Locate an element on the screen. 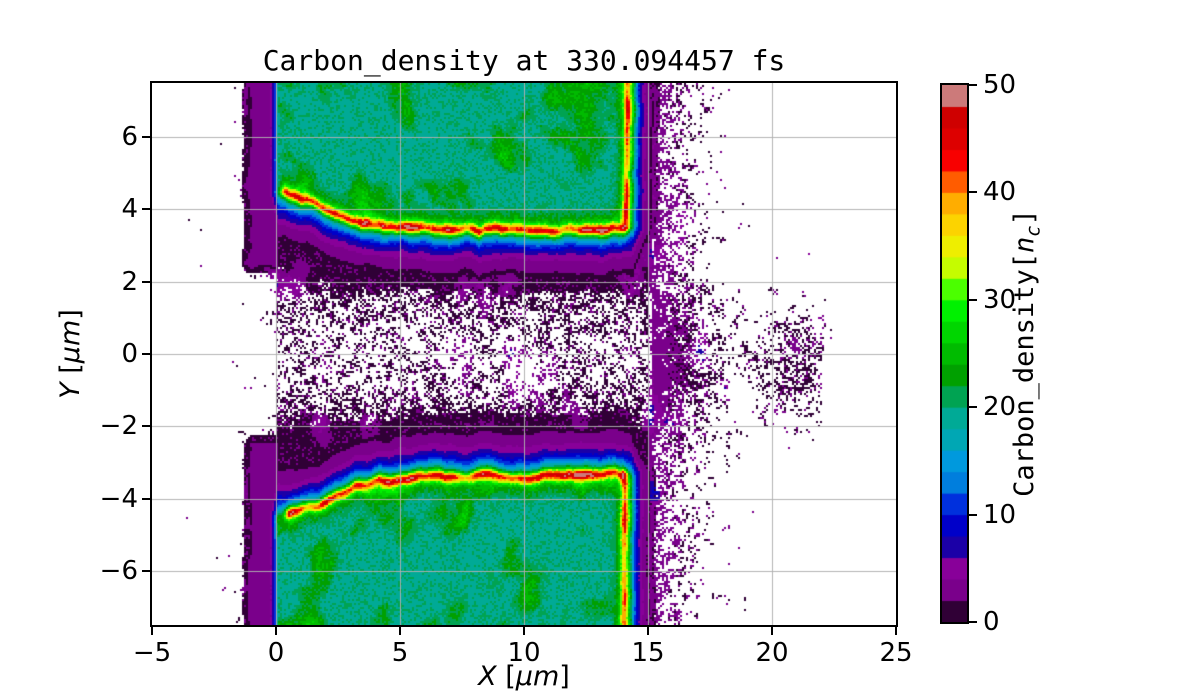 The image size is (1200, 700). x-tick-label: 0 is located at coordinates (276, 653).